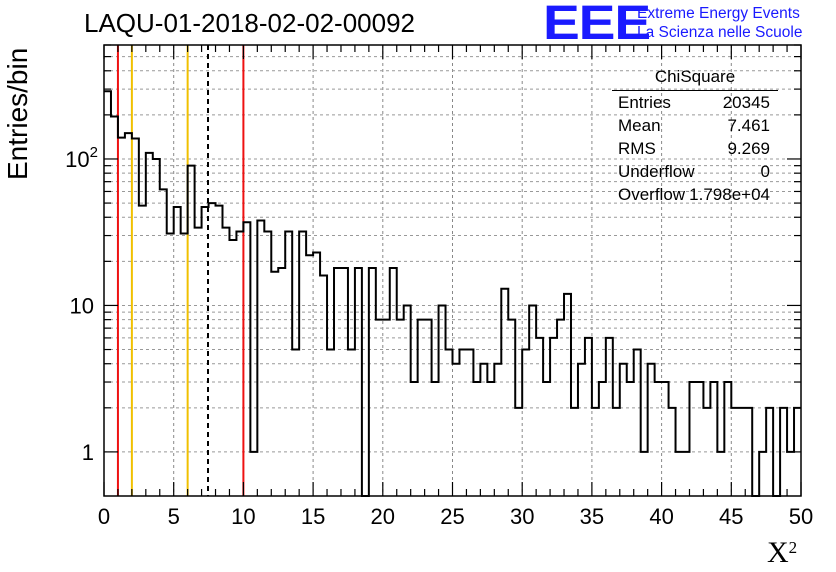  I want to click on x-tick-label: 20, so click(383, 516).